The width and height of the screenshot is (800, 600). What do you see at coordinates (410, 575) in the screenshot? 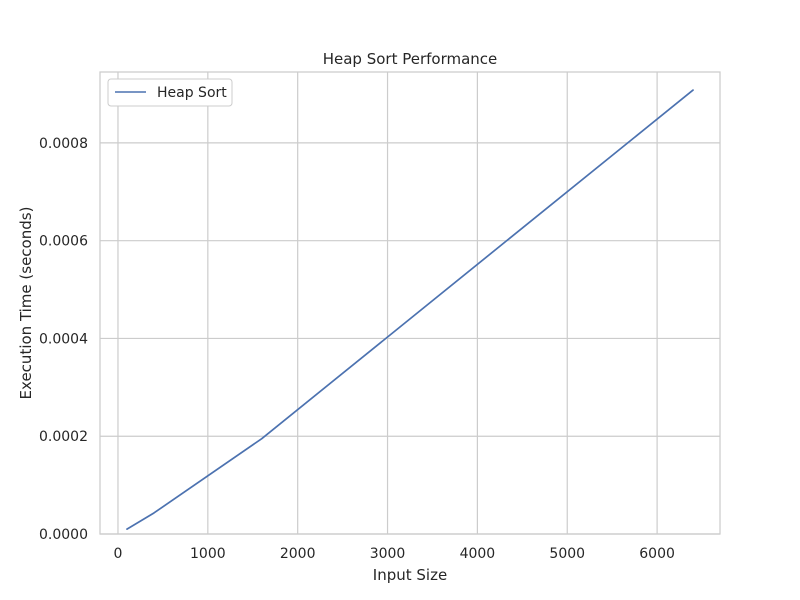
I see `x-axis-label: Input Size` at bounding box center [410, 575].